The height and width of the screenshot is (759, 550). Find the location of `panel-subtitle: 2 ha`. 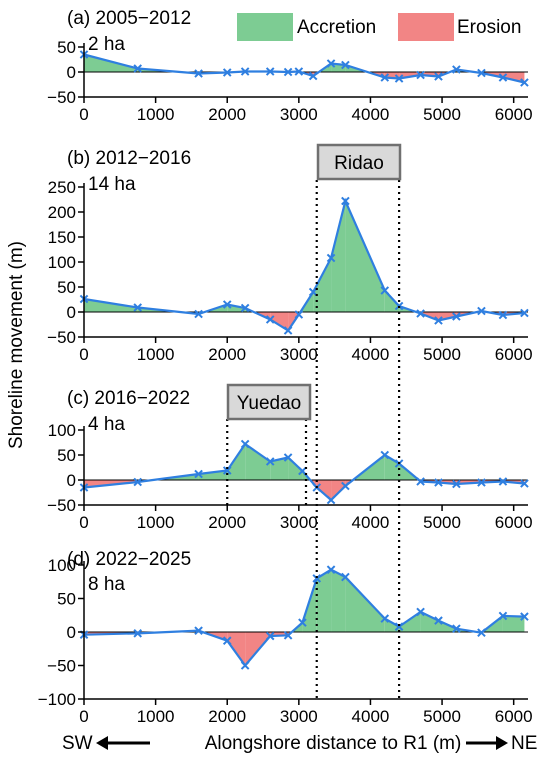

panel-subtitle: 2 ha is located at coordinates (106, 44).